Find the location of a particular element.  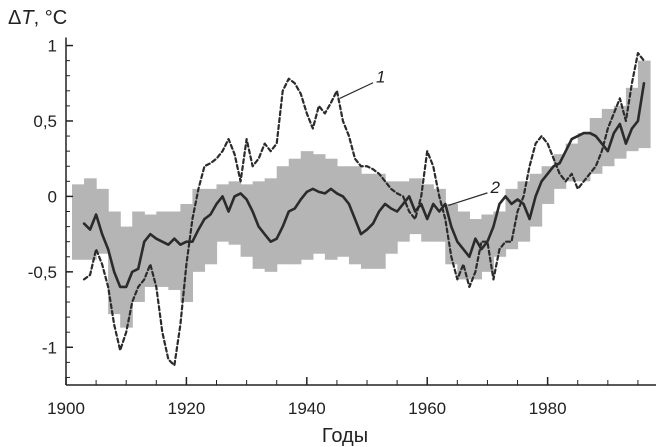

y-axis-title-variable: T is located at coordinates (28, 18).